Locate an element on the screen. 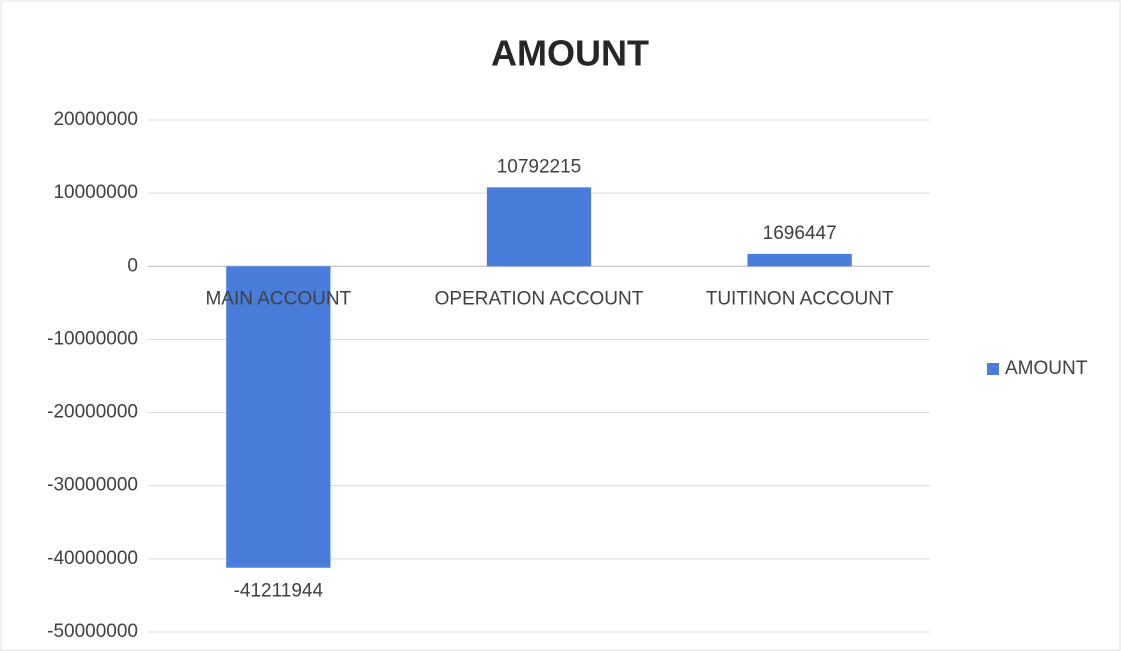 This screenshot has height=651, width=1121. legend-swatch is located at coordinates (993, 369).